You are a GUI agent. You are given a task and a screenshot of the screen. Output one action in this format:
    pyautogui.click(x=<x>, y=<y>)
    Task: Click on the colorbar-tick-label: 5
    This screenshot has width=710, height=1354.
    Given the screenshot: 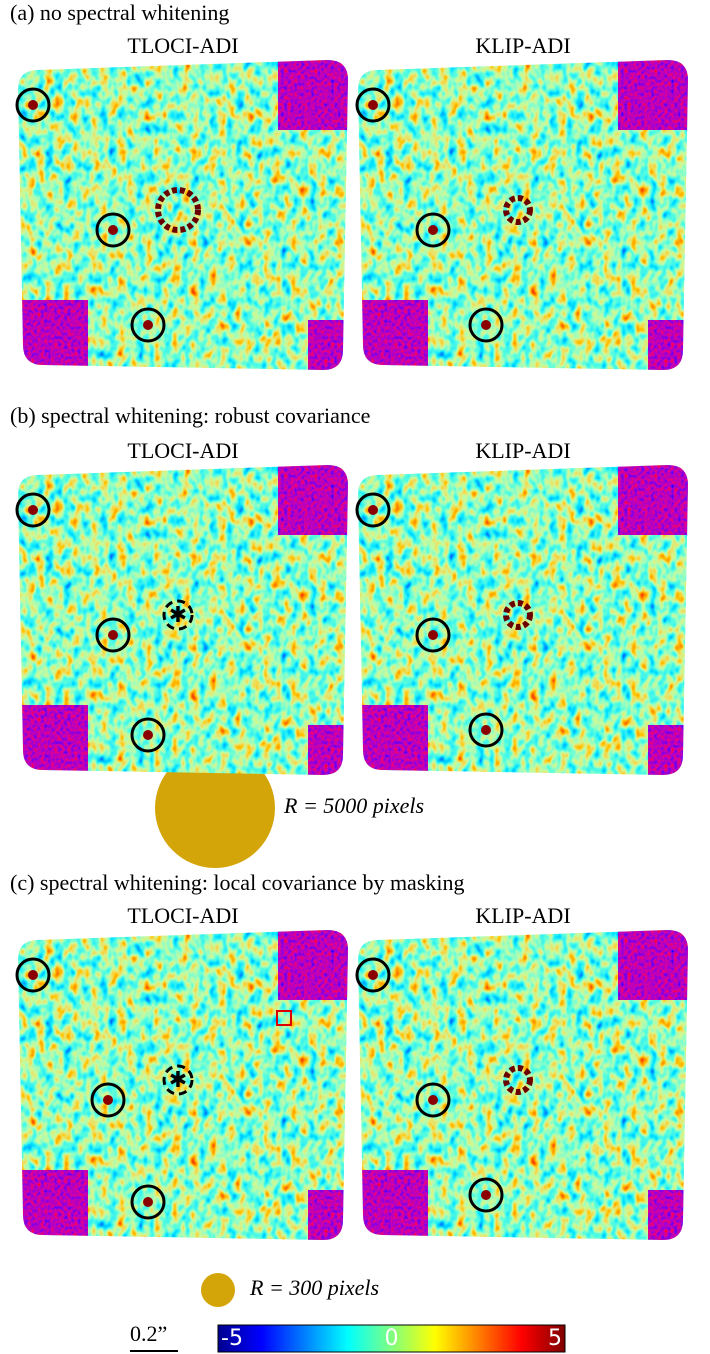 What is the action you would take?
    pyautogui.click(x=555, y=1338)
    